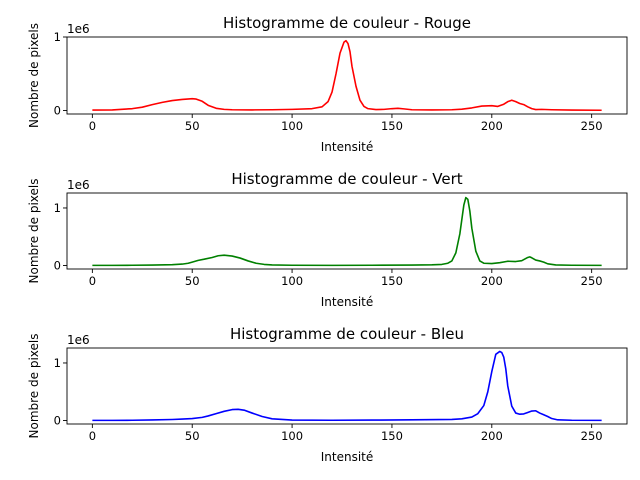 The image size is (640, 480). Describe the element at coordinates (292, 126) in the screenshot. I see `x-tick-label-rouge-100: 100` at that location.